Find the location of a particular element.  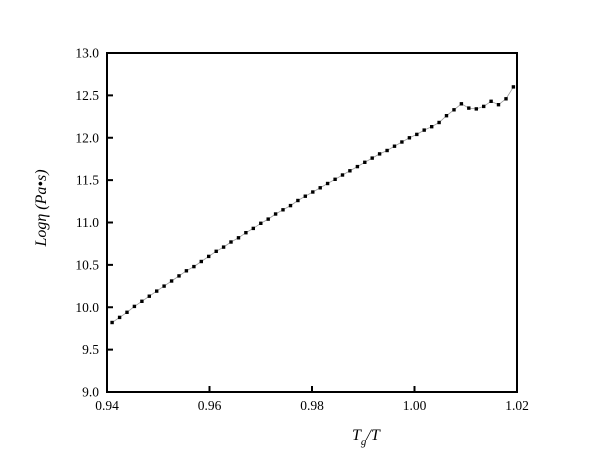

x-tick-label: 0.96 is located at coordinates (210, 405).